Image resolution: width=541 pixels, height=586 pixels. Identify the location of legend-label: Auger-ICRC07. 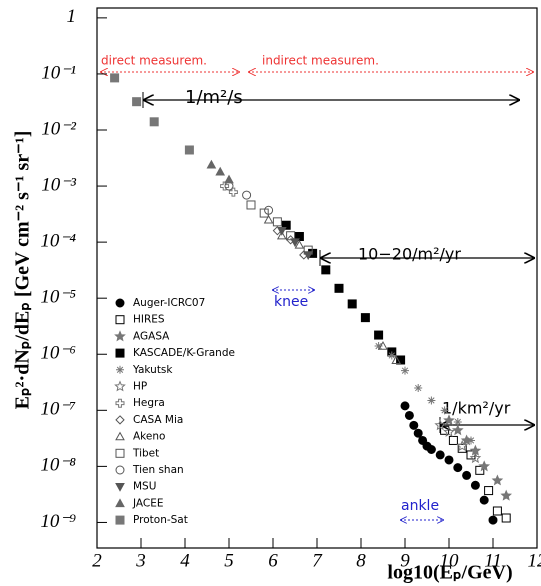
(169, 303).